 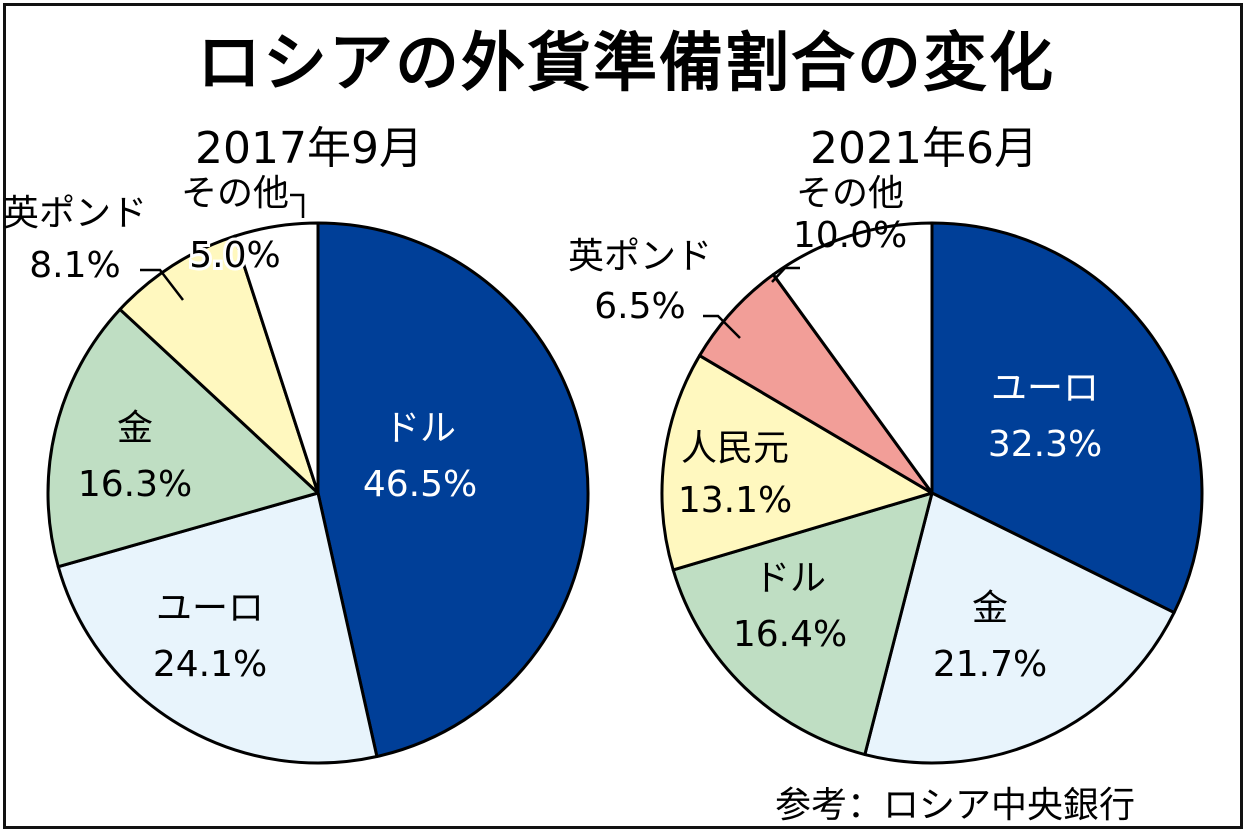 I want to click on slice-value: 10.0%, so click(x=850, y=235).